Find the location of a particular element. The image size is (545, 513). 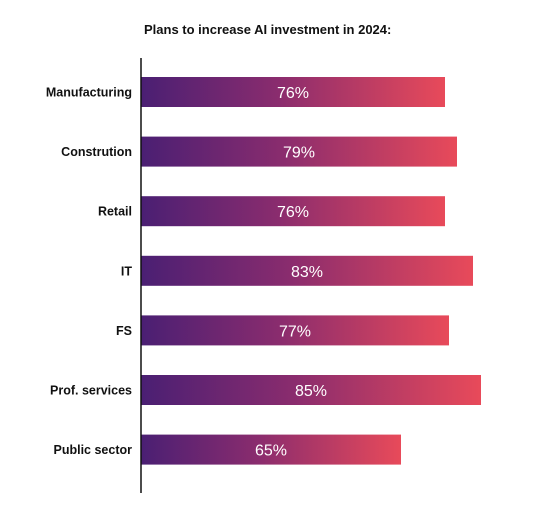

bar-manufacturing is located at coordinates (293, 92).